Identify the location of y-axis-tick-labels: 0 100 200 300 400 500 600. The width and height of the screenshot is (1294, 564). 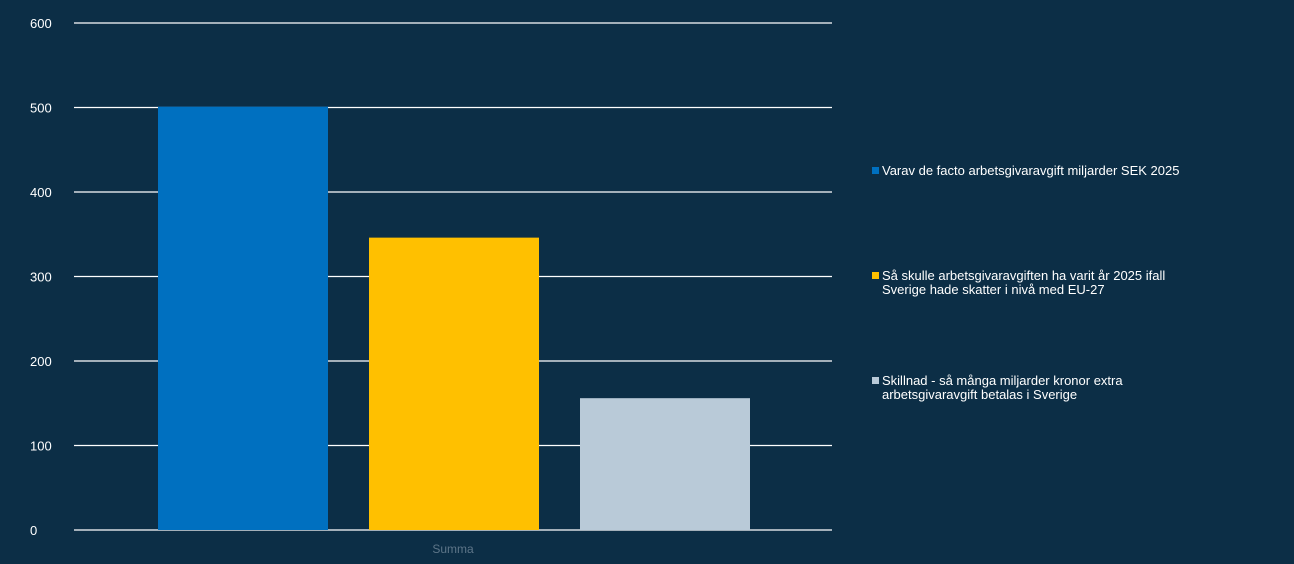
(41, 277).